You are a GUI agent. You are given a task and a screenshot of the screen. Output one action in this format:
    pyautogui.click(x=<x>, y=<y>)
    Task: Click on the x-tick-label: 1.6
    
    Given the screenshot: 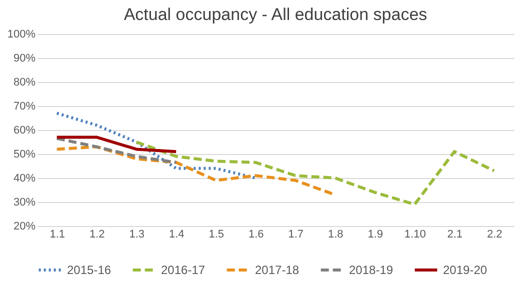 What is the action you would take?
    pyautogui.click(x=256, y=234)
    